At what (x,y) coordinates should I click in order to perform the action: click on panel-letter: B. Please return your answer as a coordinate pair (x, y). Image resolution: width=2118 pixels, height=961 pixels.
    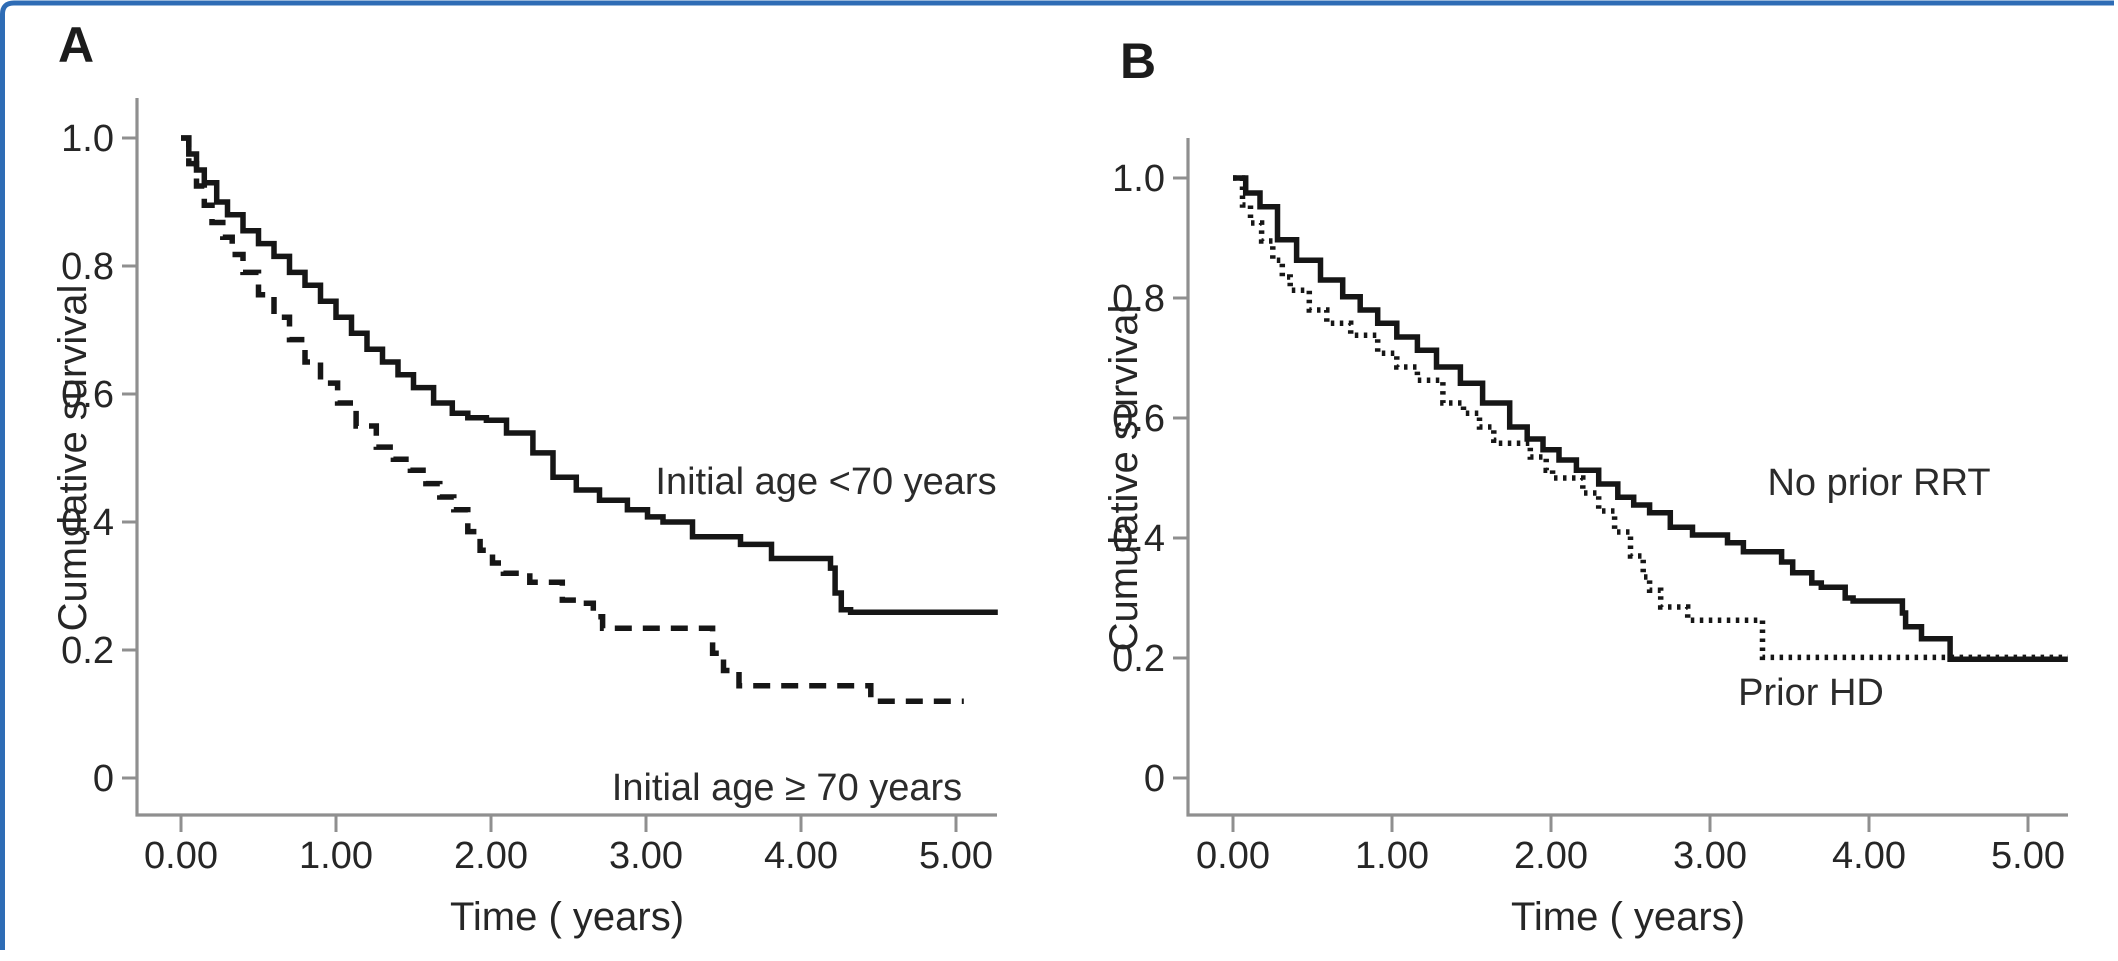
    Looking at the image, I should click on (1138, 61).